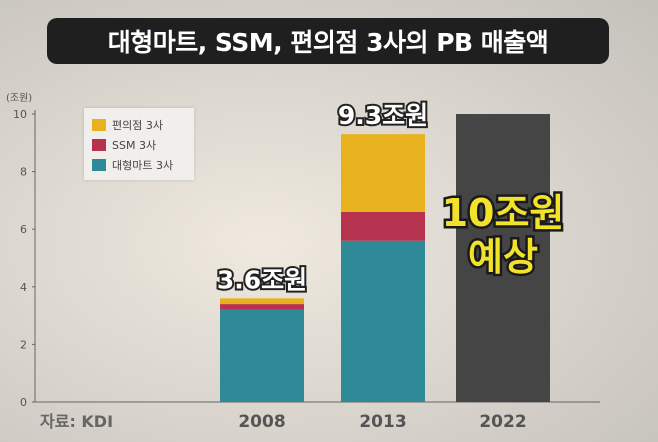 The height and width of the screenshot is (442, 658). I want to click on legend-item-ssm: SSM 3사, so click(124, 145).